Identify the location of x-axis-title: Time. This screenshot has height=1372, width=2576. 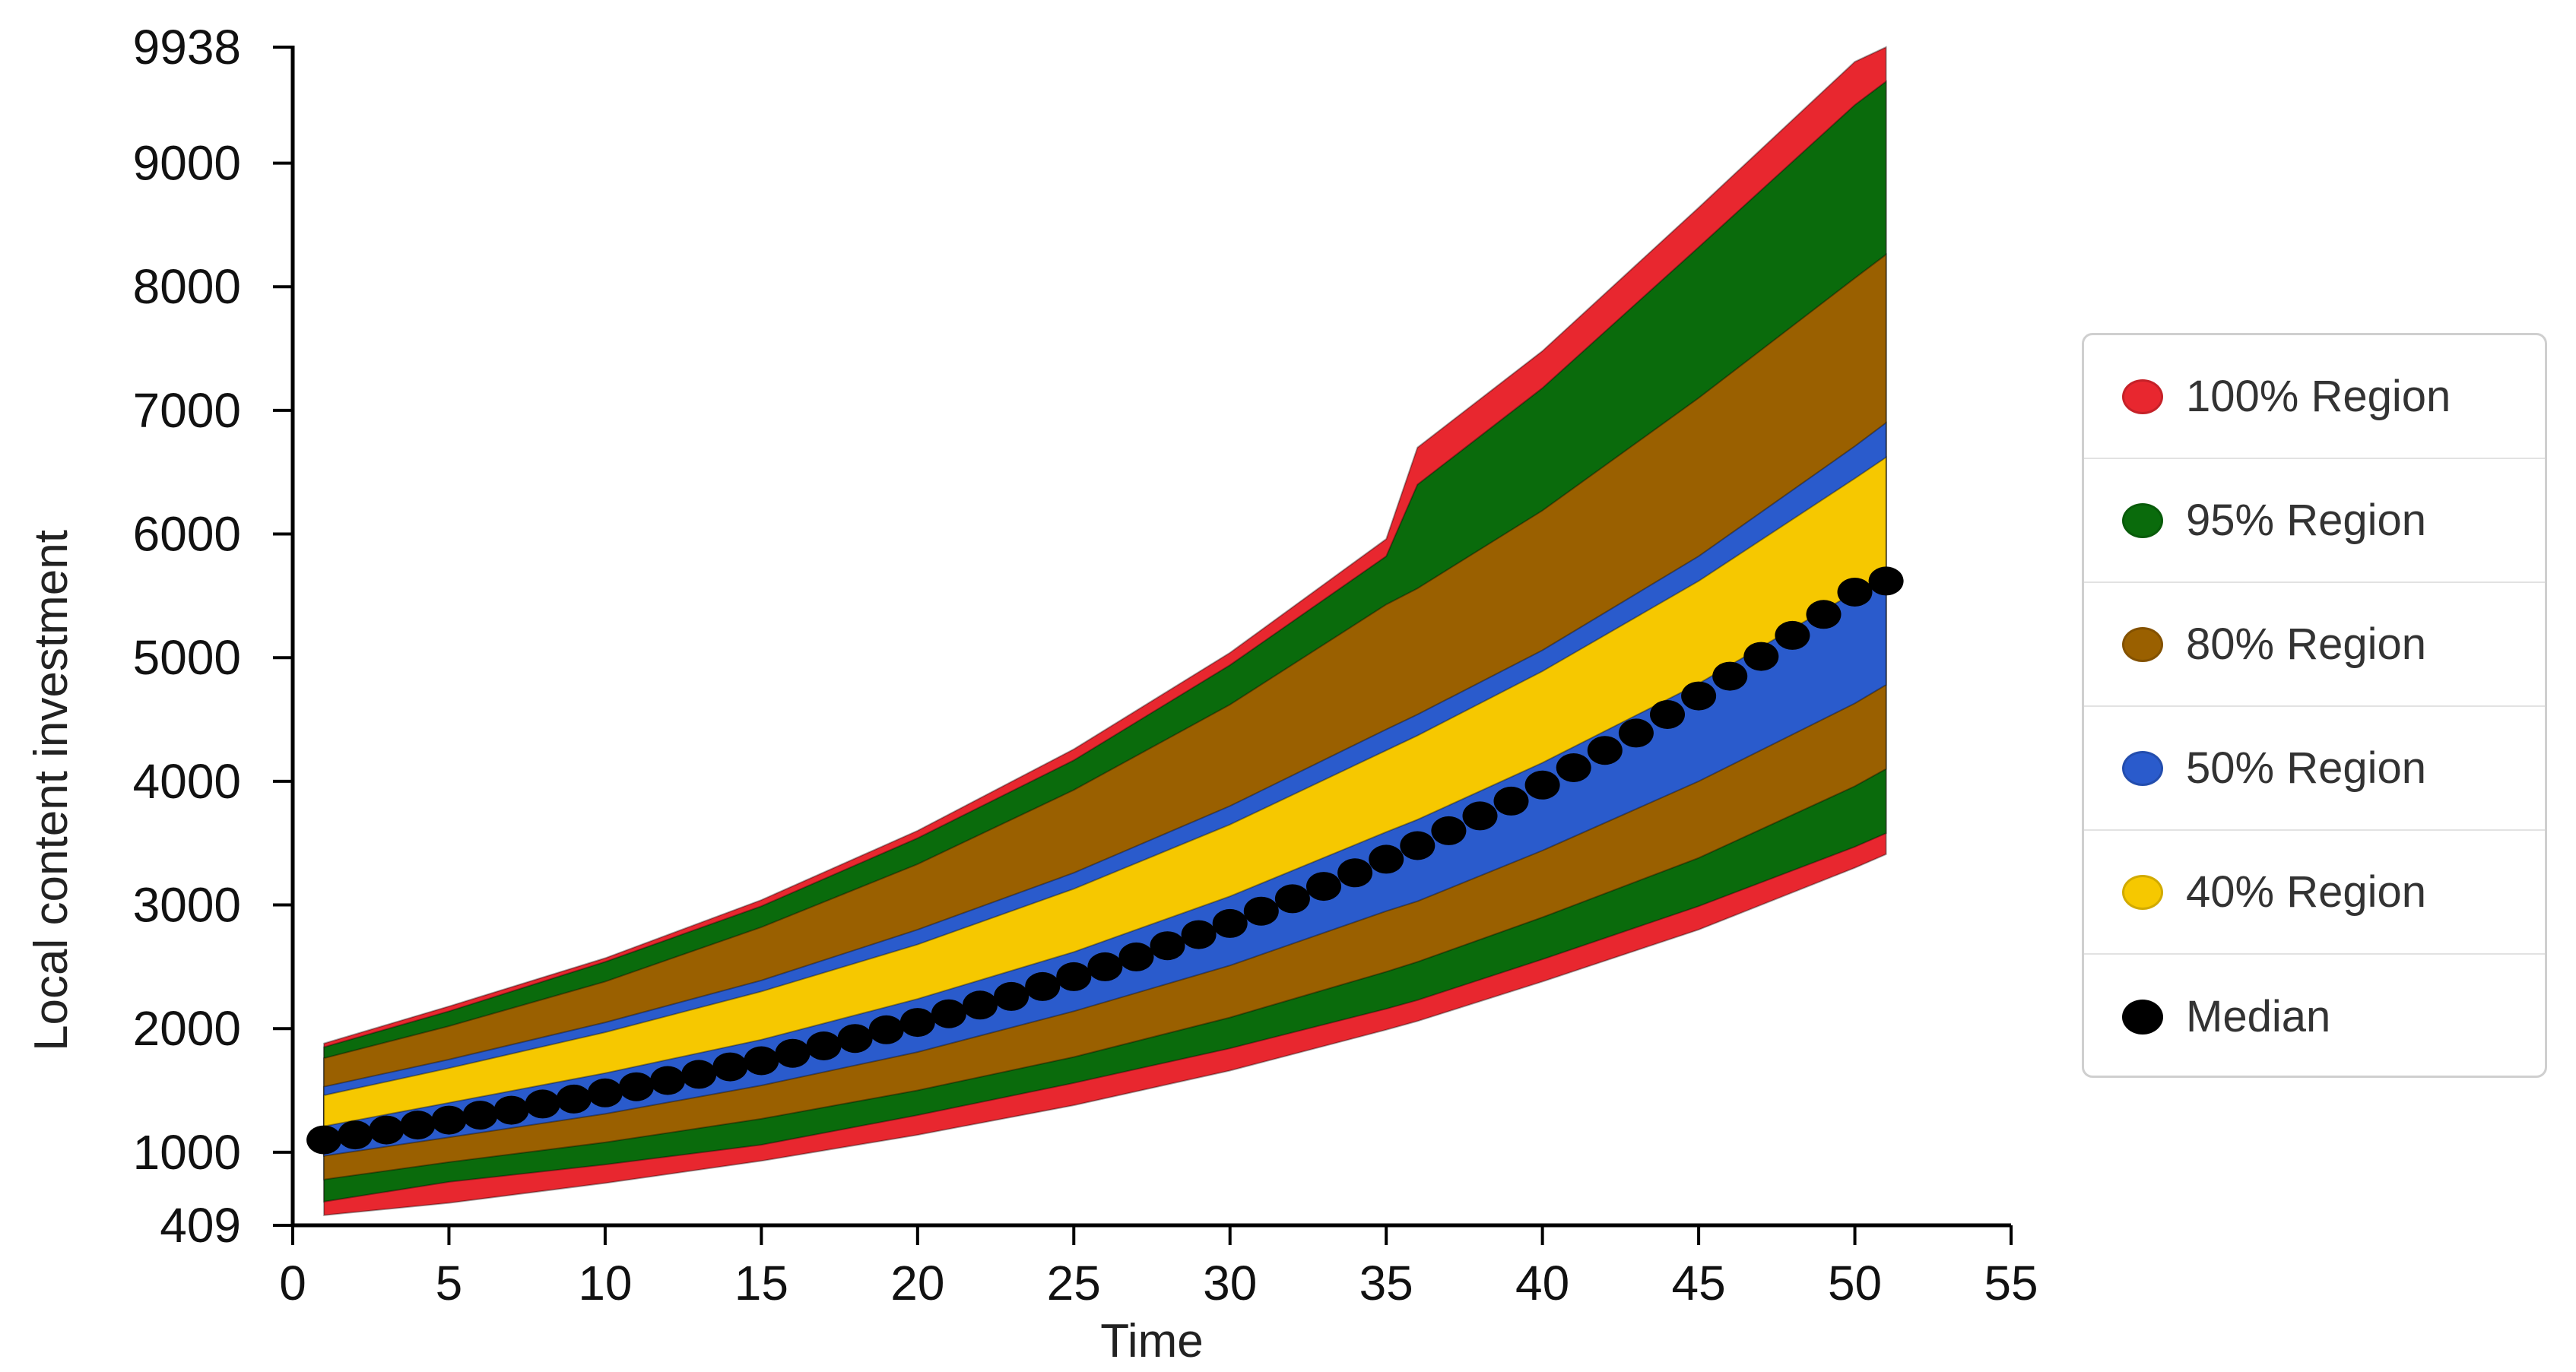
(1151, 1341).